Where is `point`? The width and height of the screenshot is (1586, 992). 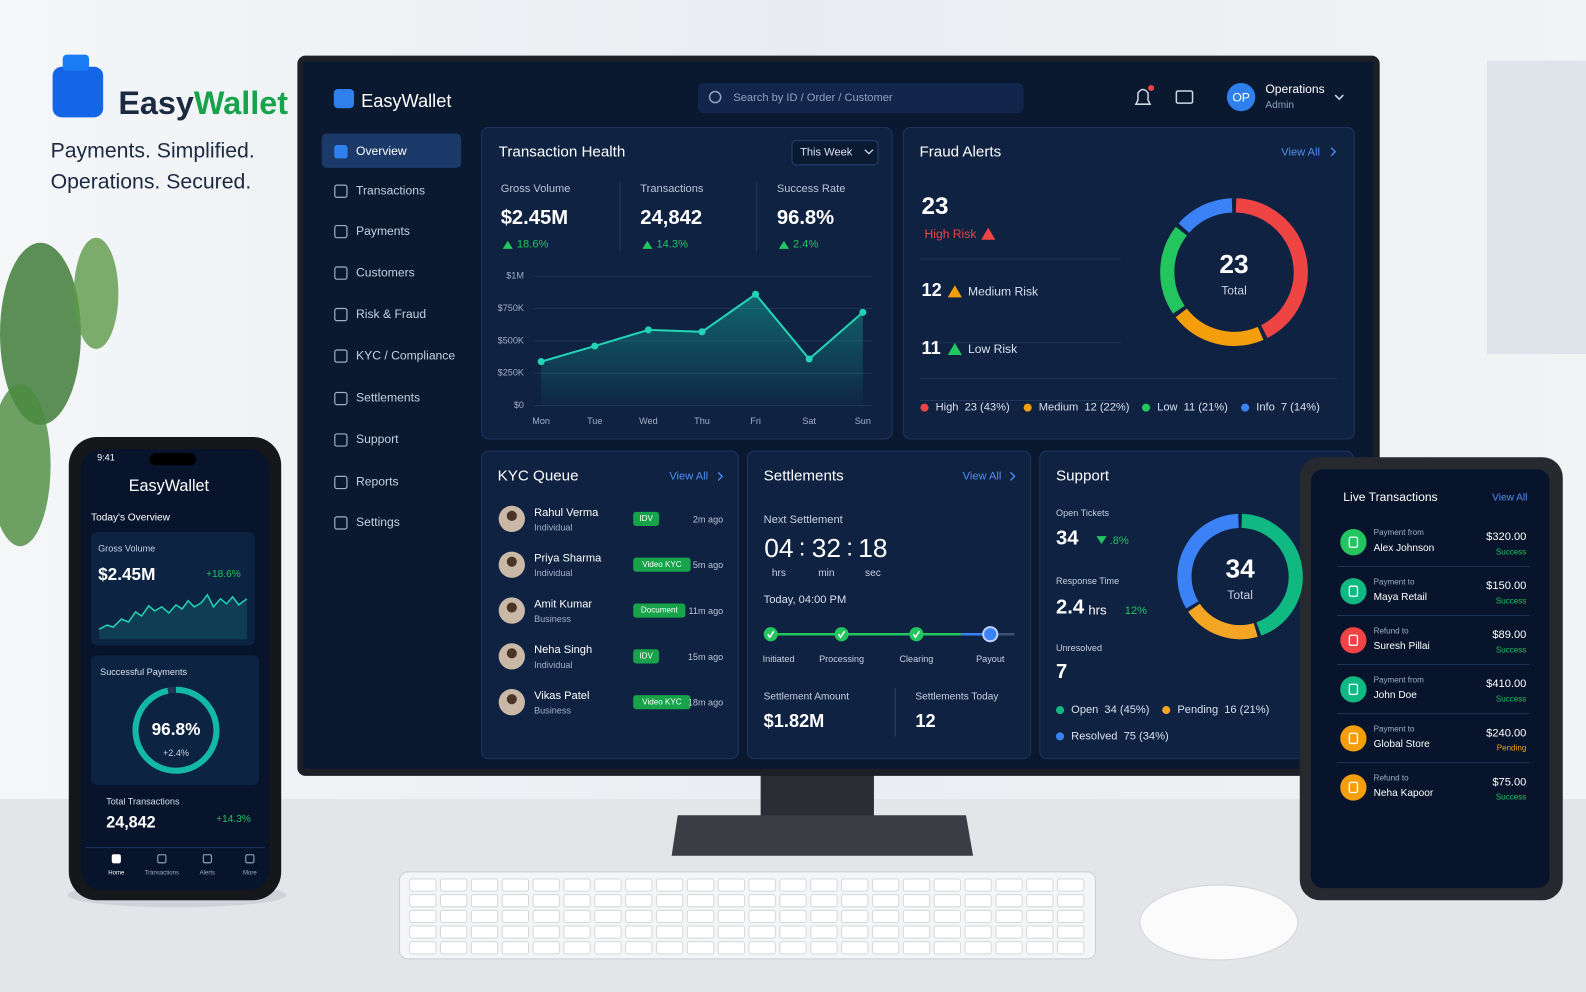
point is located at coordinates (756, 294).